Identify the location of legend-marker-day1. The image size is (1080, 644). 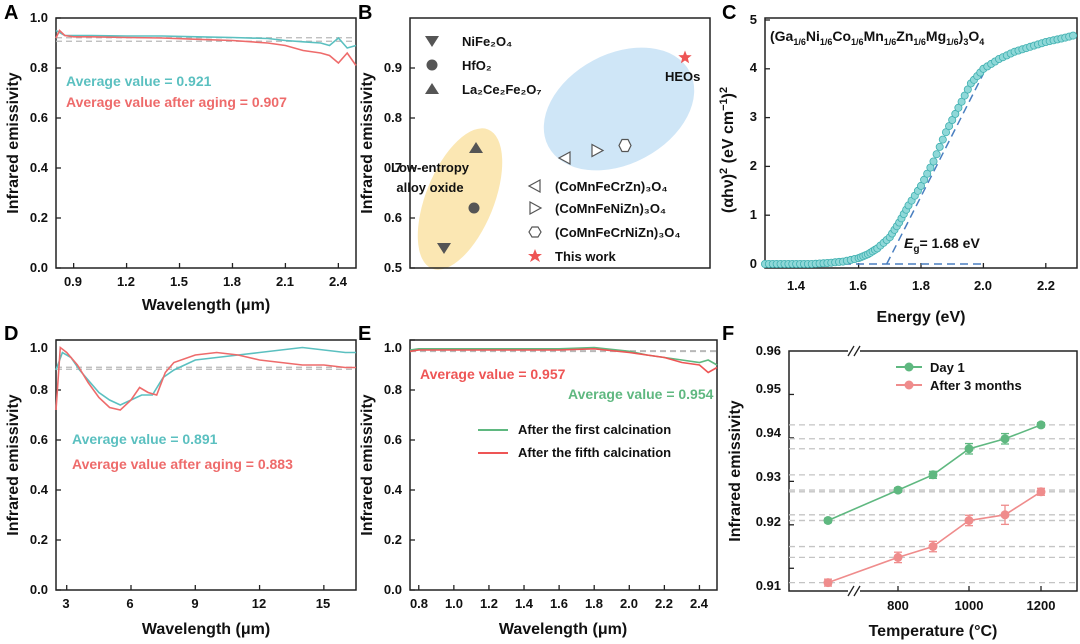
(909, 367).